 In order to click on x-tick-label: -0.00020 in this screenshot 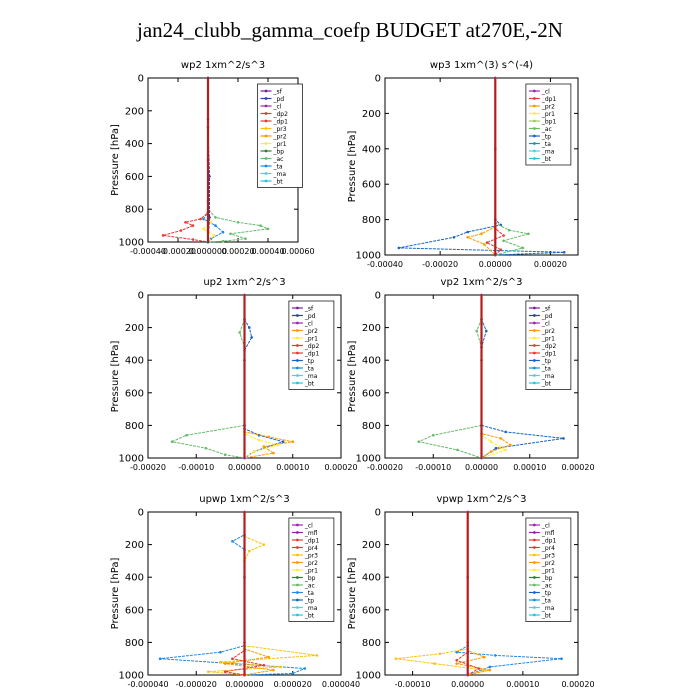, I will do `click(148, 467)`.